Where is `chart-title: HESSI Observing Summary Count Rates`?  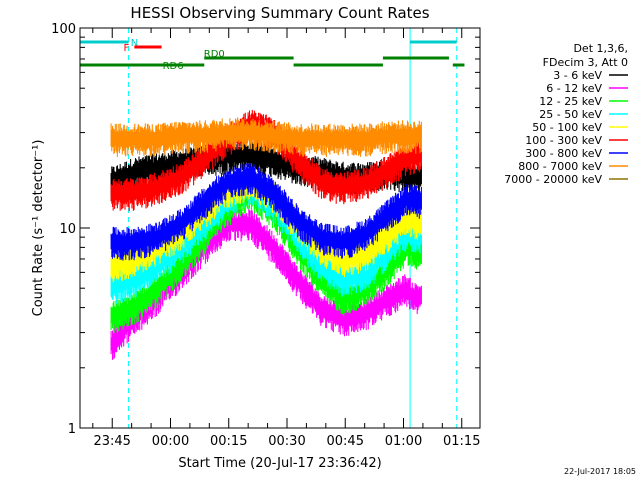
chart-title: HESSI Observing Summary Count Rates is located at coordinates (279, 13).